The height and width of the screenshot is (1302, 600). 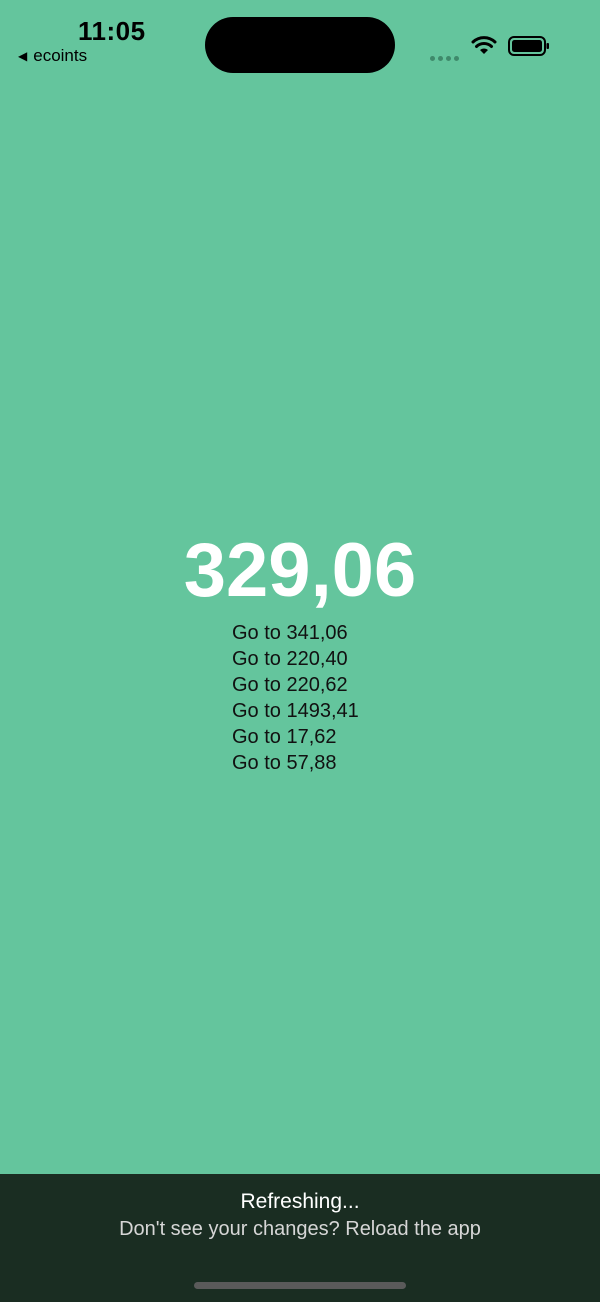 What do you see at coordinates (300, 1229) in the screenshot?
I see `reload-app-message: Don't see your changes? Reload the app` at bounding box center [300, 1229].